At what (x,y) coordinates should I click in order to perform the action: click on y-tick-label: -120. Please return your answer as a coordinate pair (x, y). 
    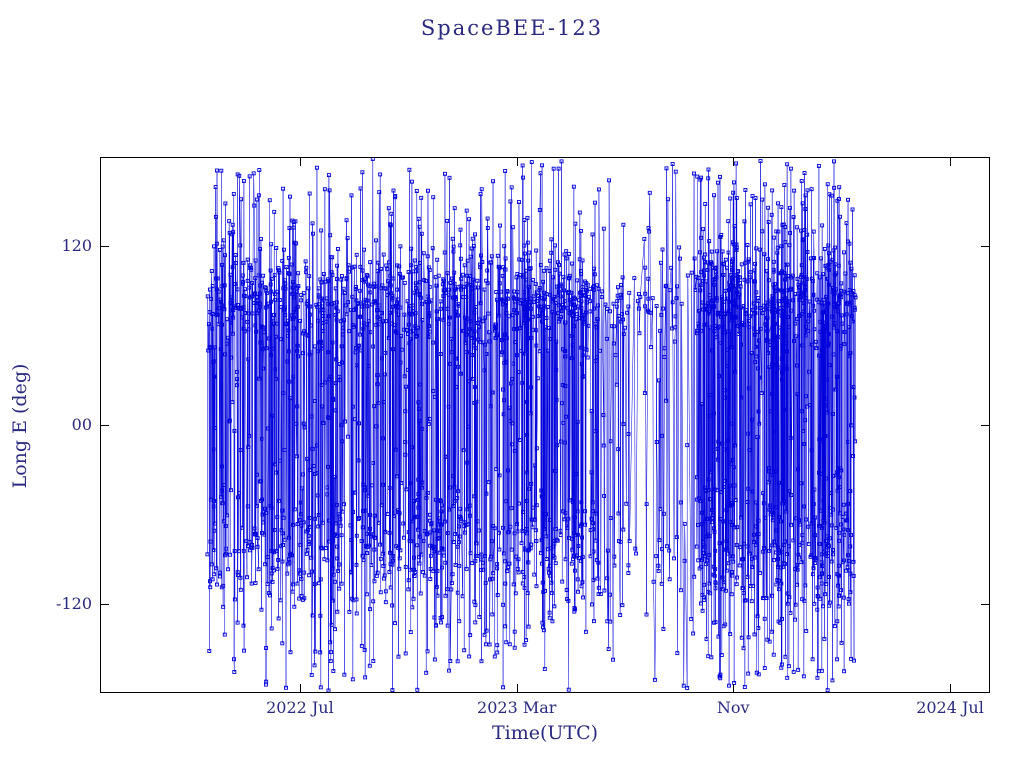
    Looking at the image, I should click on (74, 603).